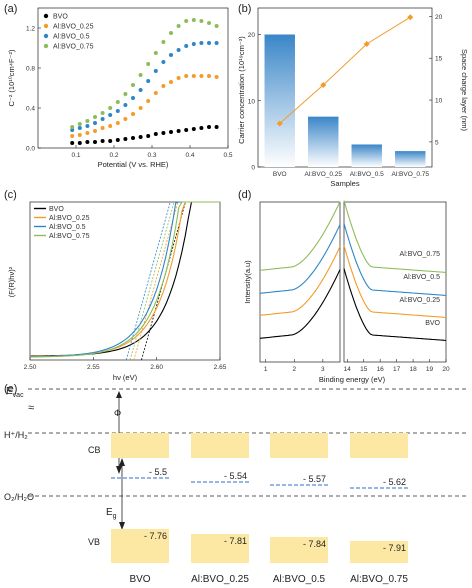 The height and width of the screenshot is (588, 472). I want to click on d-xtick-label: 3, so click(323, 369).